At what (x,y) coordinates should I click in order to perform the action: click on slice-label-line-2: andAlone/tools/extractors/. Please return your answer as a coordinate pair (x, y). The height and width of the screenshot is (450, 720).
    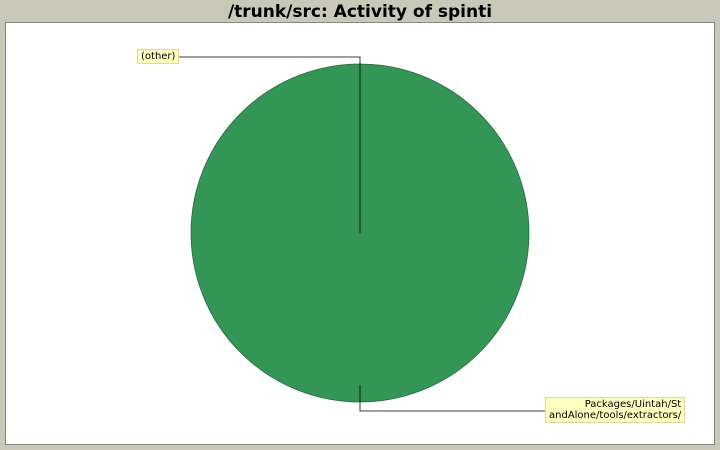
    Looking at the image, I should click on (615, 415).